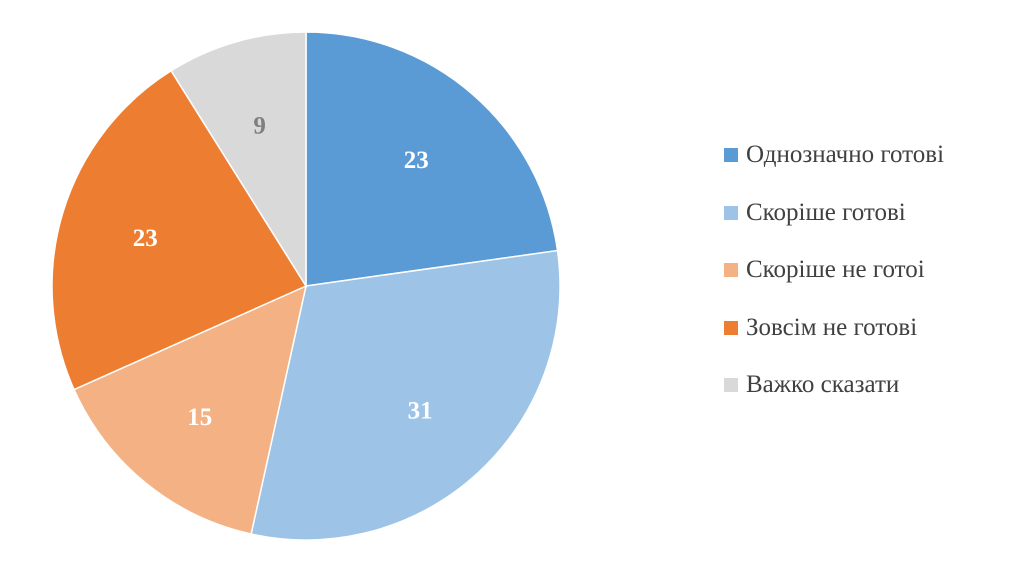  I want to click on legend-label: Зовсім не готові, so click(832, 327).